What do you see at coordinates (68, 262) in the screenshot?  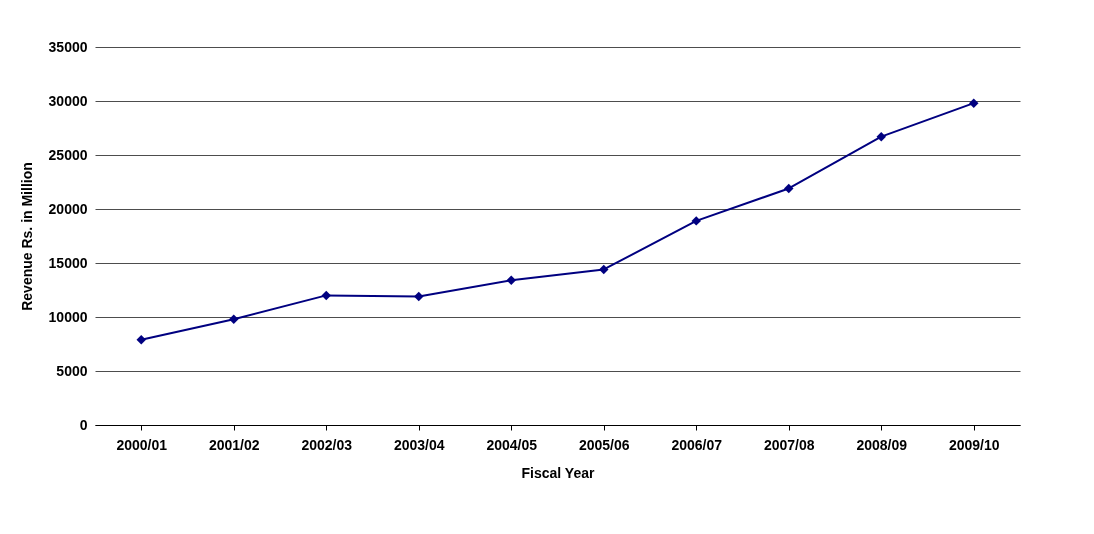 I see `y-tick-label: 15000` at bounding box center [68, 262].